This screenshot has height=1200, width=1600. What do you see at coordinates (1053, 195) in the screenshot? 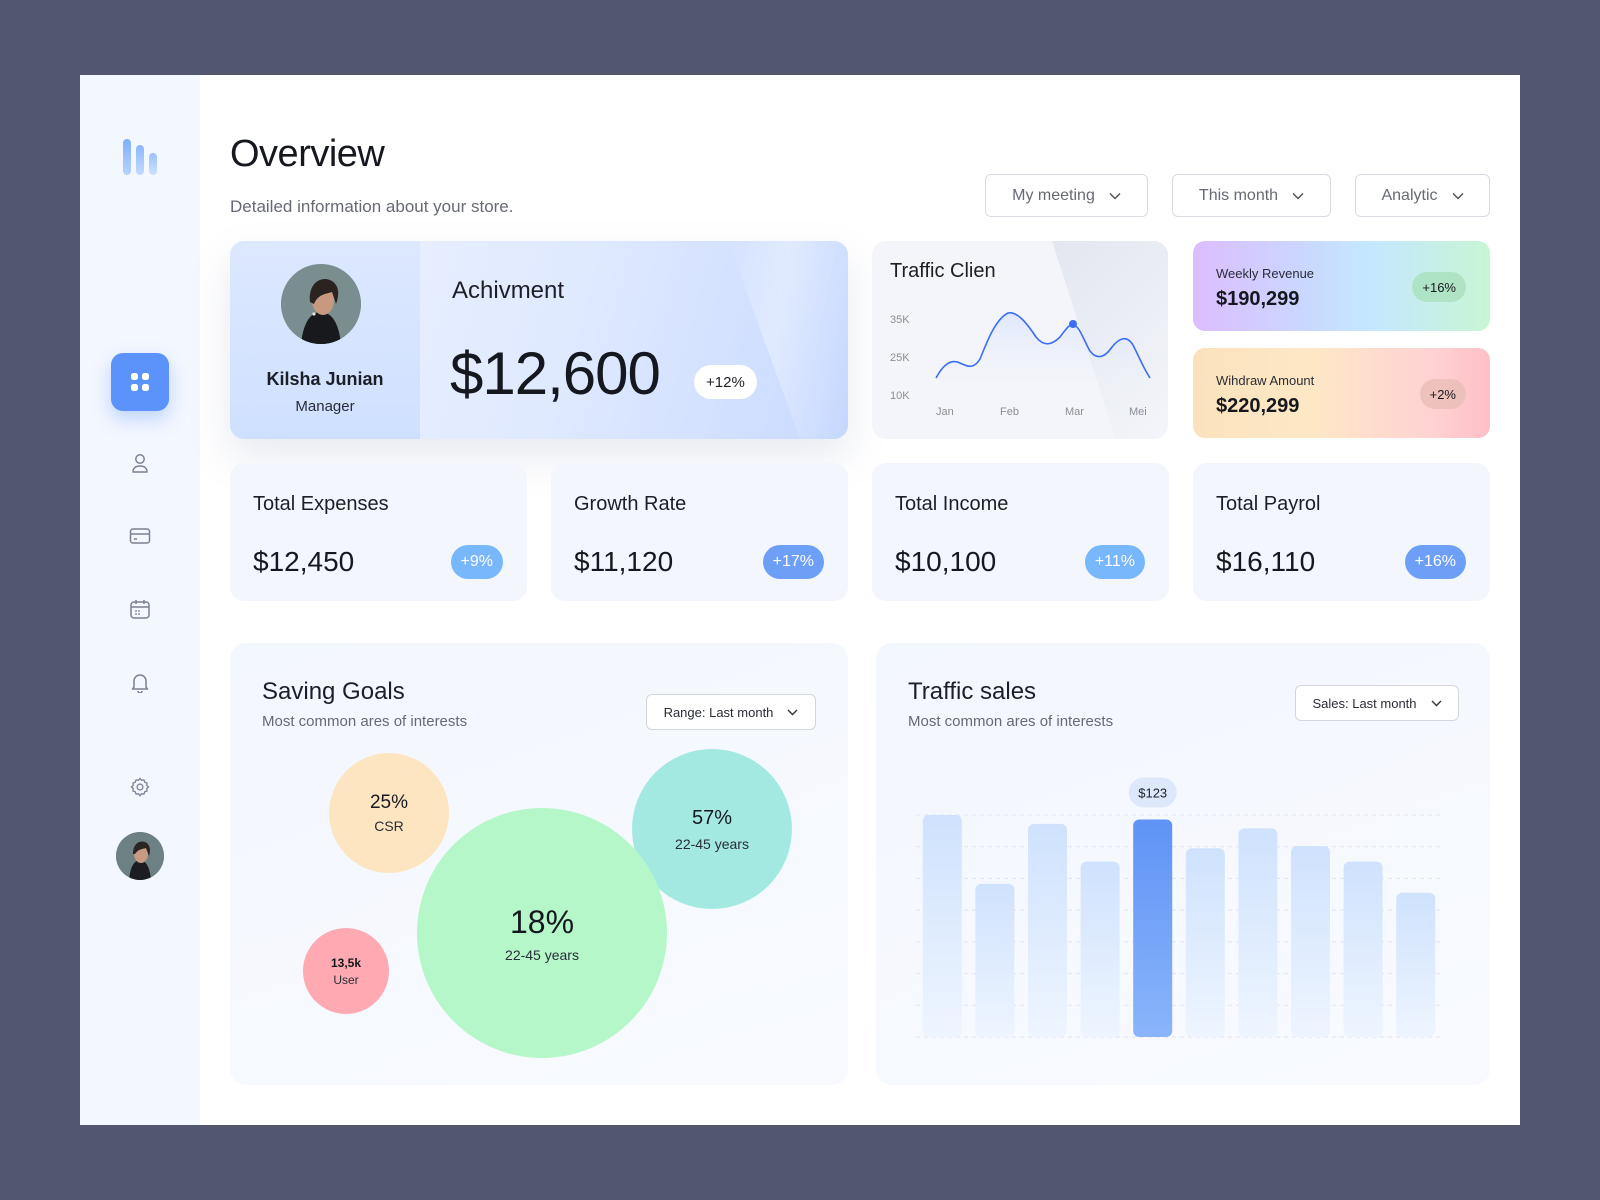
I see `meeting-dropdown-label: My meeting` at bounding box center [1053, 195].